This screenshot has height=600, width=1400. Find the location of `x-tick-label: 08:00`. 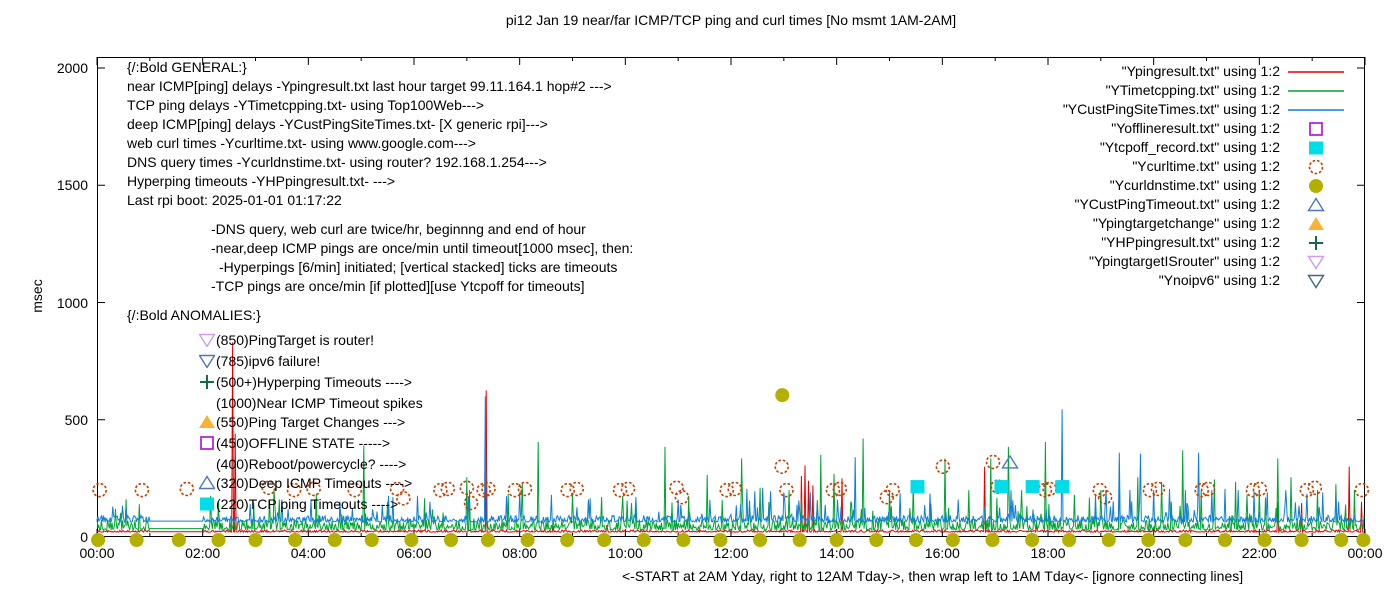

x-tick-label: 08:00 is located at coordinates (520, 553).